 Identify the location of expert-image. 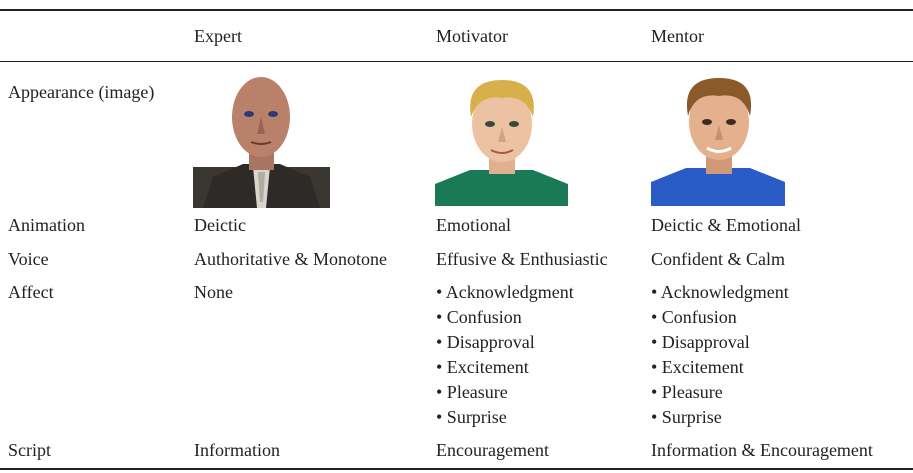
(261, 142).